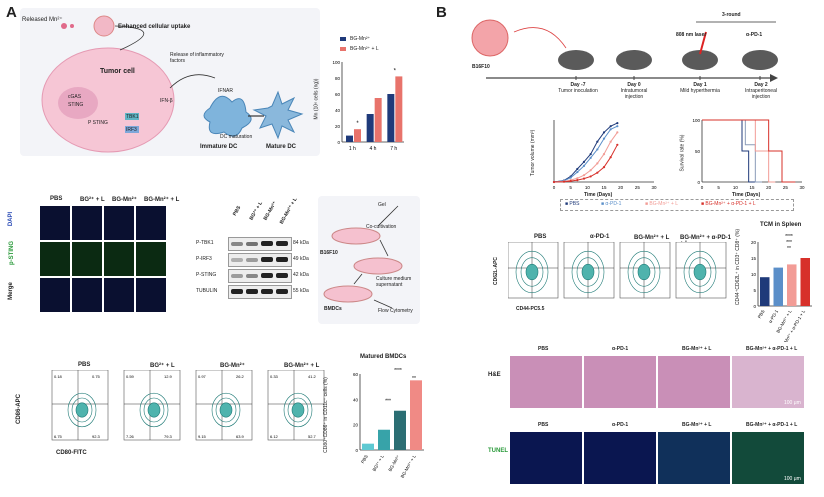 This screenshot has height=497, width=824. I want to click on mature-dc-shape, so click(278, 115).